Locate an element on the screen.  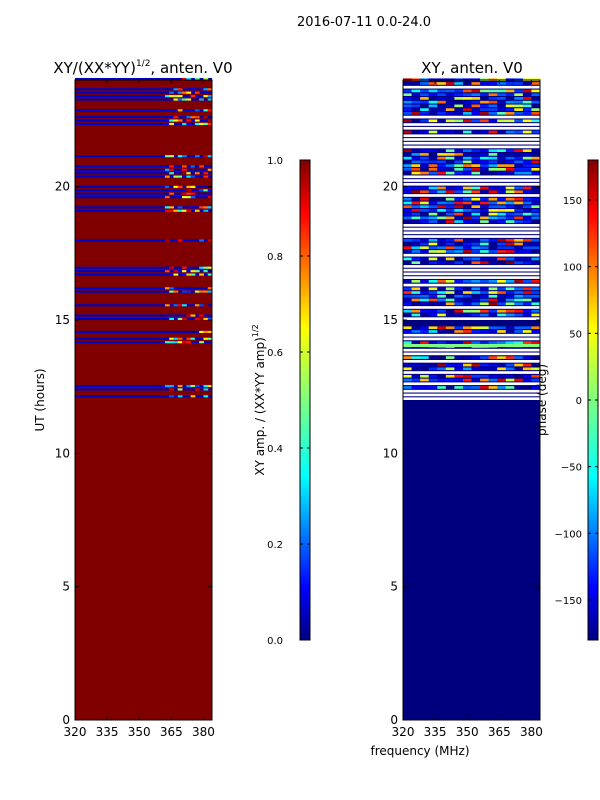
colorbar-tick-label: −150 is located at coordinates (568, 601).